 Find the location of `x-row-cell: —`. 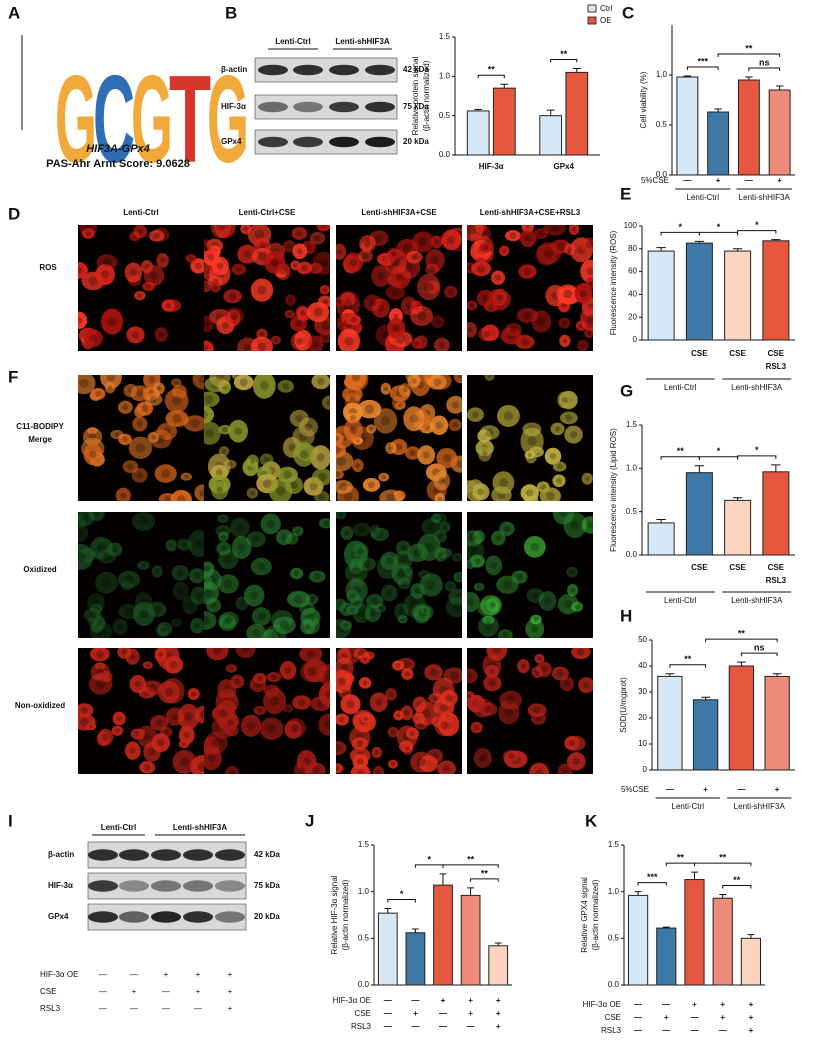

x-row-cell: — is located at coordinates (388, 1026).